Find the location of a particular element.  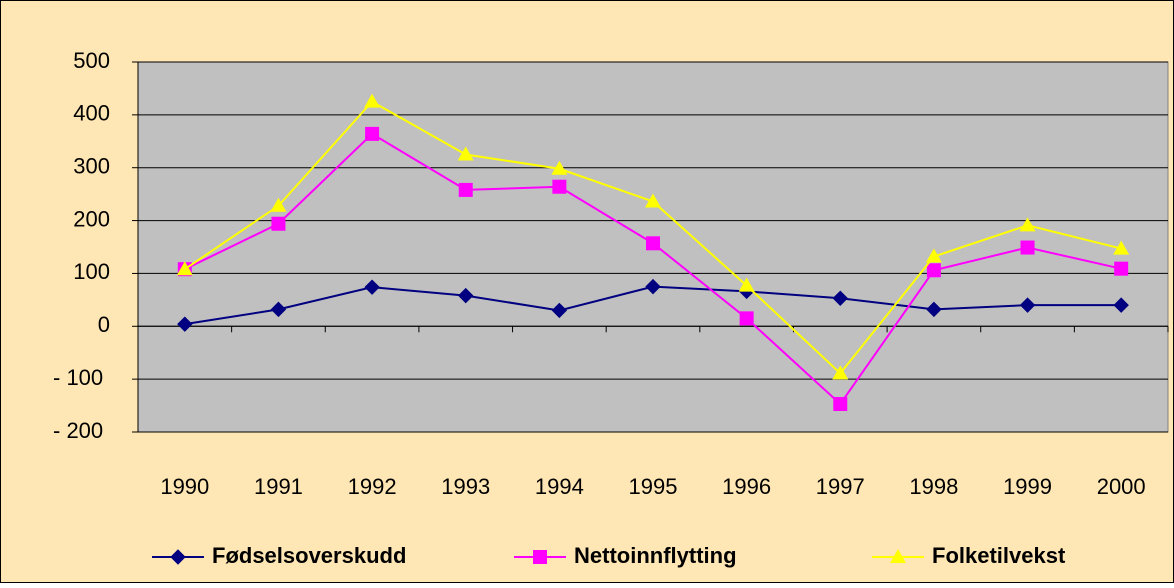

x-tick-label: 1991 is located at coordinates (278, 486).